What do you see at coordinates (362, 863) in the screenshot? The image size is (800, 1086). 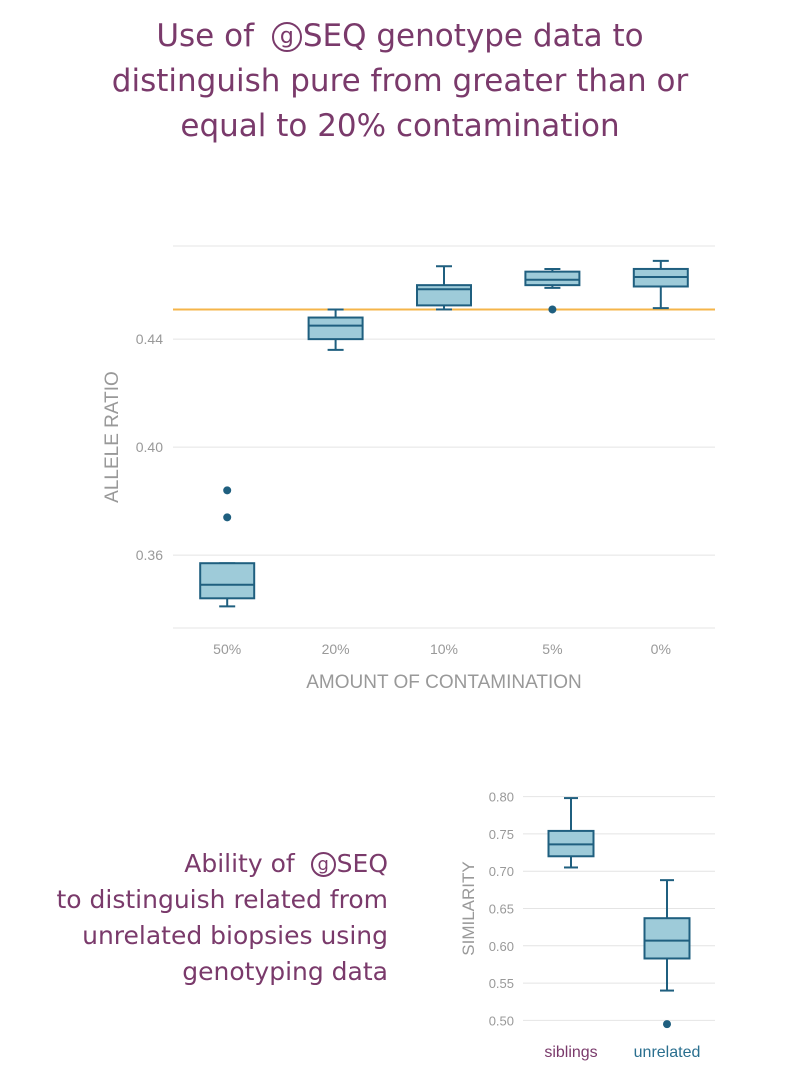 I see `caption-line-1-suffix: SEQ` at bounding box center [362, 863].